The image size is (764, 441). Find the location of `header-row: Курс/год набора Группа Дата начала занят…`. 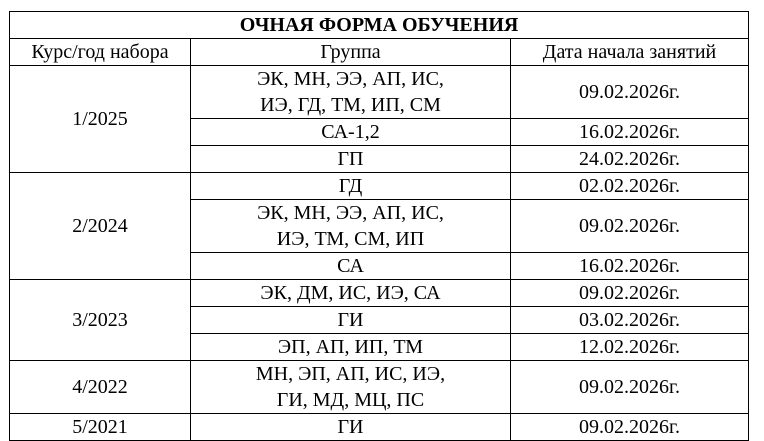

header-row: Курс/год набора Группа Дата начала занят… is located at coordinates (379, 52).